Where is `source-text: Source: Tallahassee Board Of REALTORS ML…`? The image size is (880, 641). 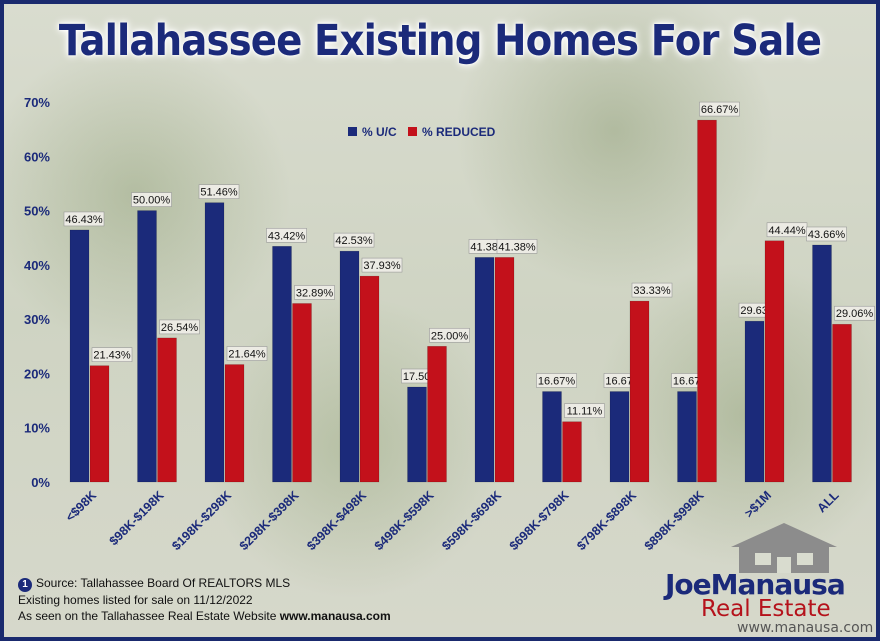 source-text: Source: Tallahassee Board Of REALTORS ML… is located at coordinates (163, 583).